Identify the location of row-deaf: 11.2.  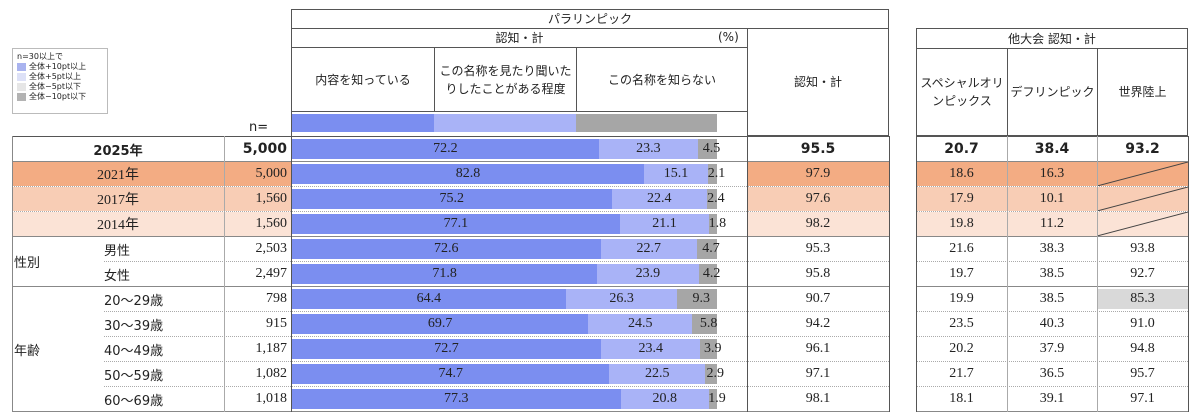
(1052, 223).